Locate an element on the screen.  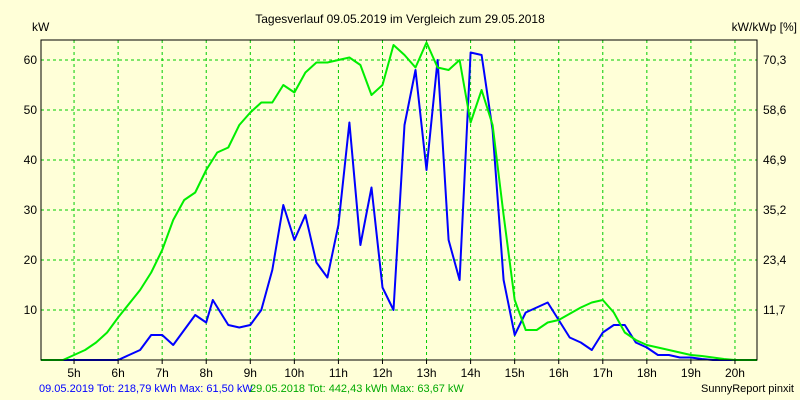
x-tick-label: 16h is located at coordinates (559, 373).